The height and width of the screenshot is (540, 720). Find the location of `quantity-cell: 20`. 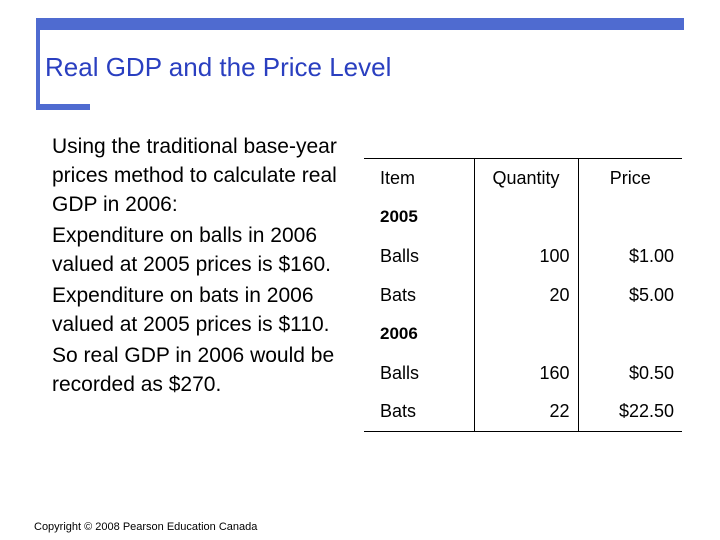

quantity-cell: 20 is located at coordinates (525, 295).